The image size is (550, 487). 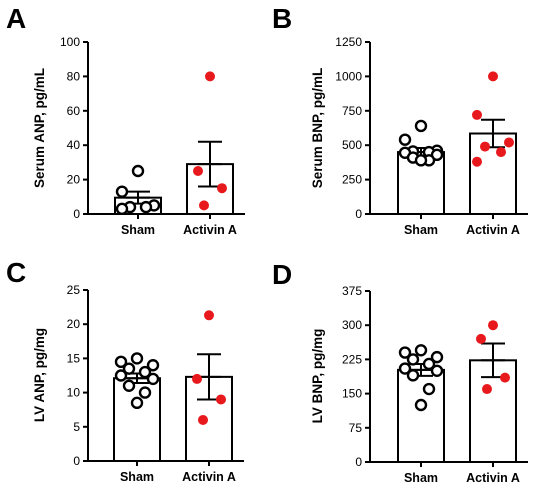 I want to click on y-tick-label: 10, so click(x=74, y=393).